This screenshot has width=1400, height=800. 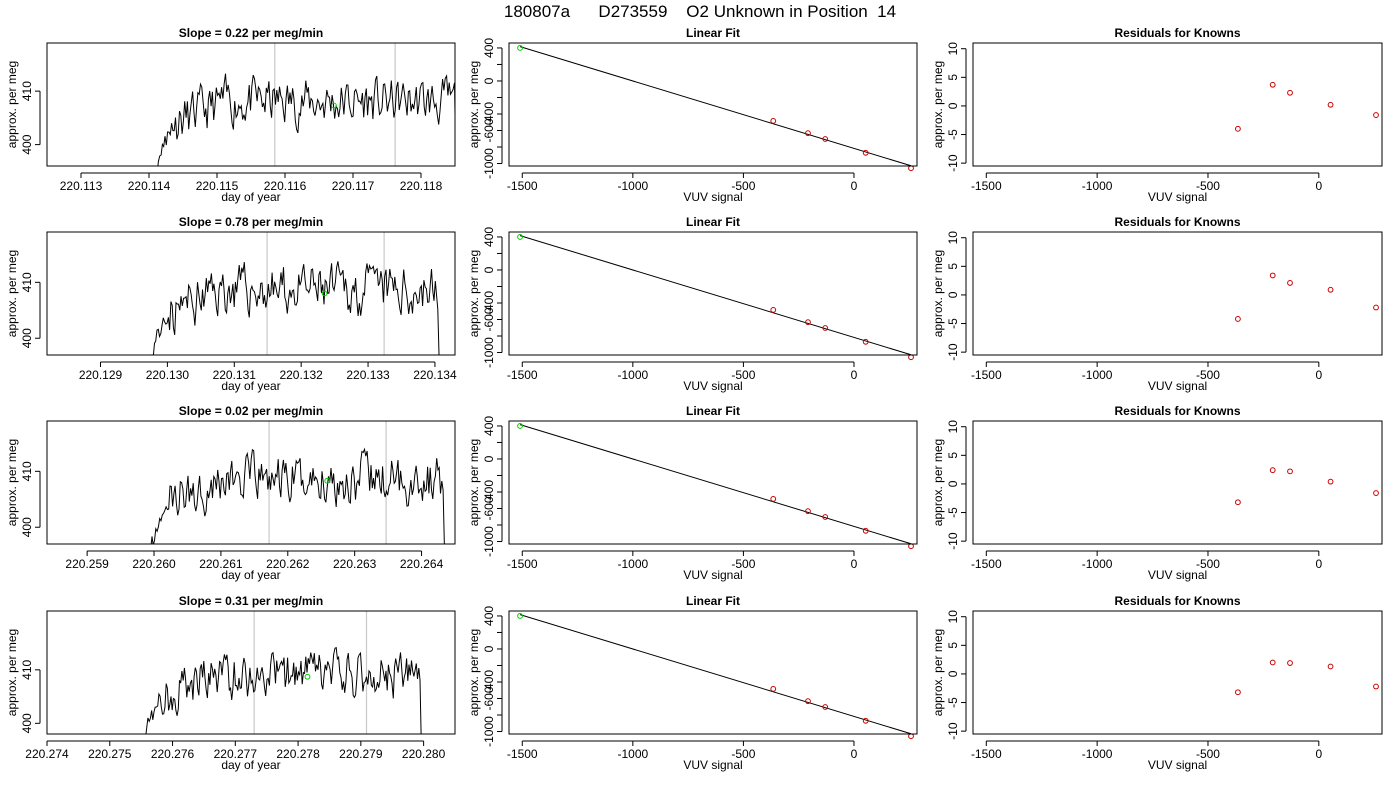 I want to click on residuals-title: Residuals for Knowns, so click(x=1177, y=411).